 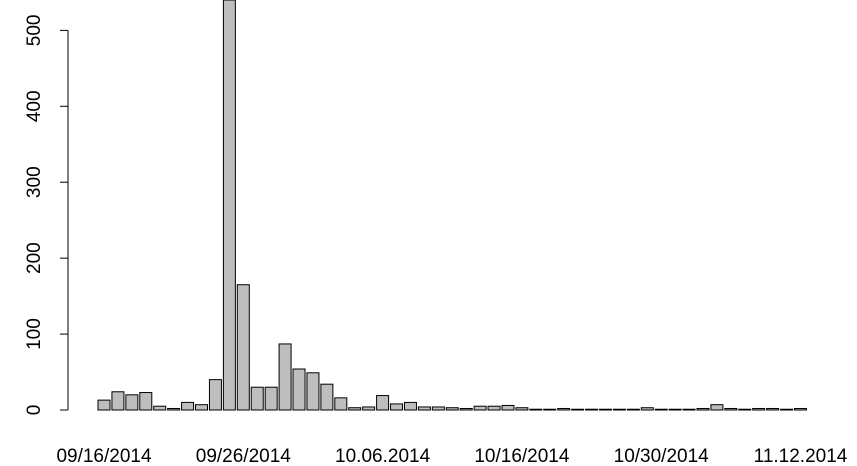 I want to click on x-tick-label: 11.12.2014, so click(x=801, y=456).